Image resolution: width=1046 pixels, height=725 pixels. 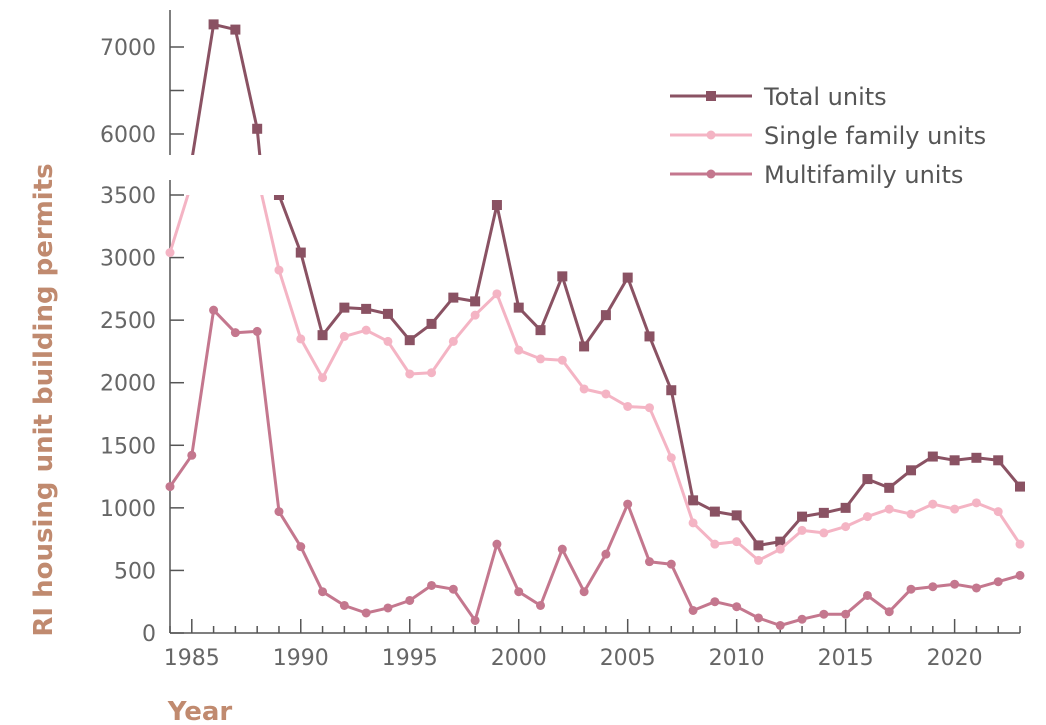 I want to click on y-axis-title: RI housing unit building permits, so click(x=44, y=399).